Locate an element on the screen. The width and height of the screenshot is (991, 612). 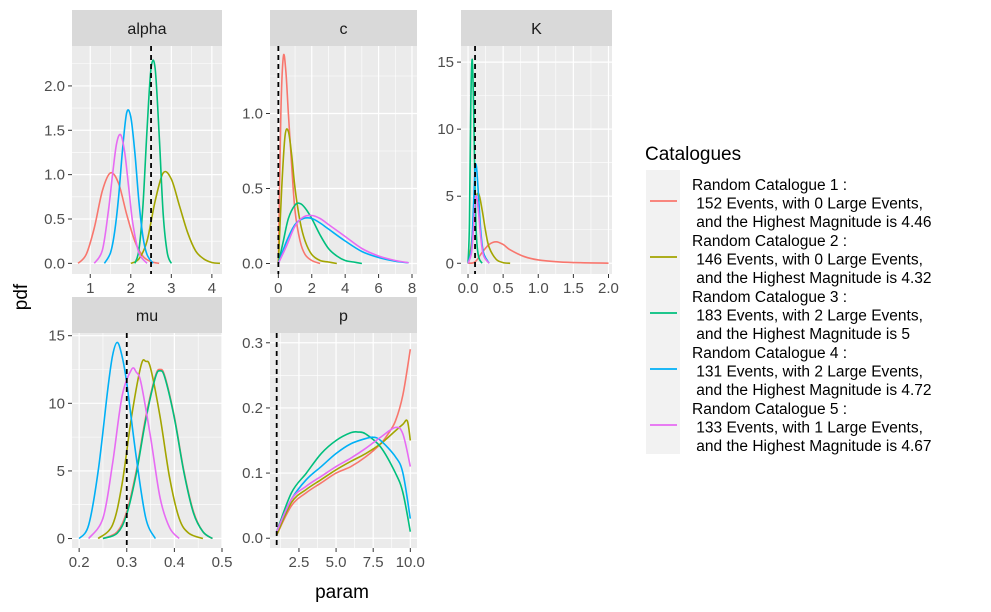
x-tick-label: 0 is located at coordinates (278, 288).